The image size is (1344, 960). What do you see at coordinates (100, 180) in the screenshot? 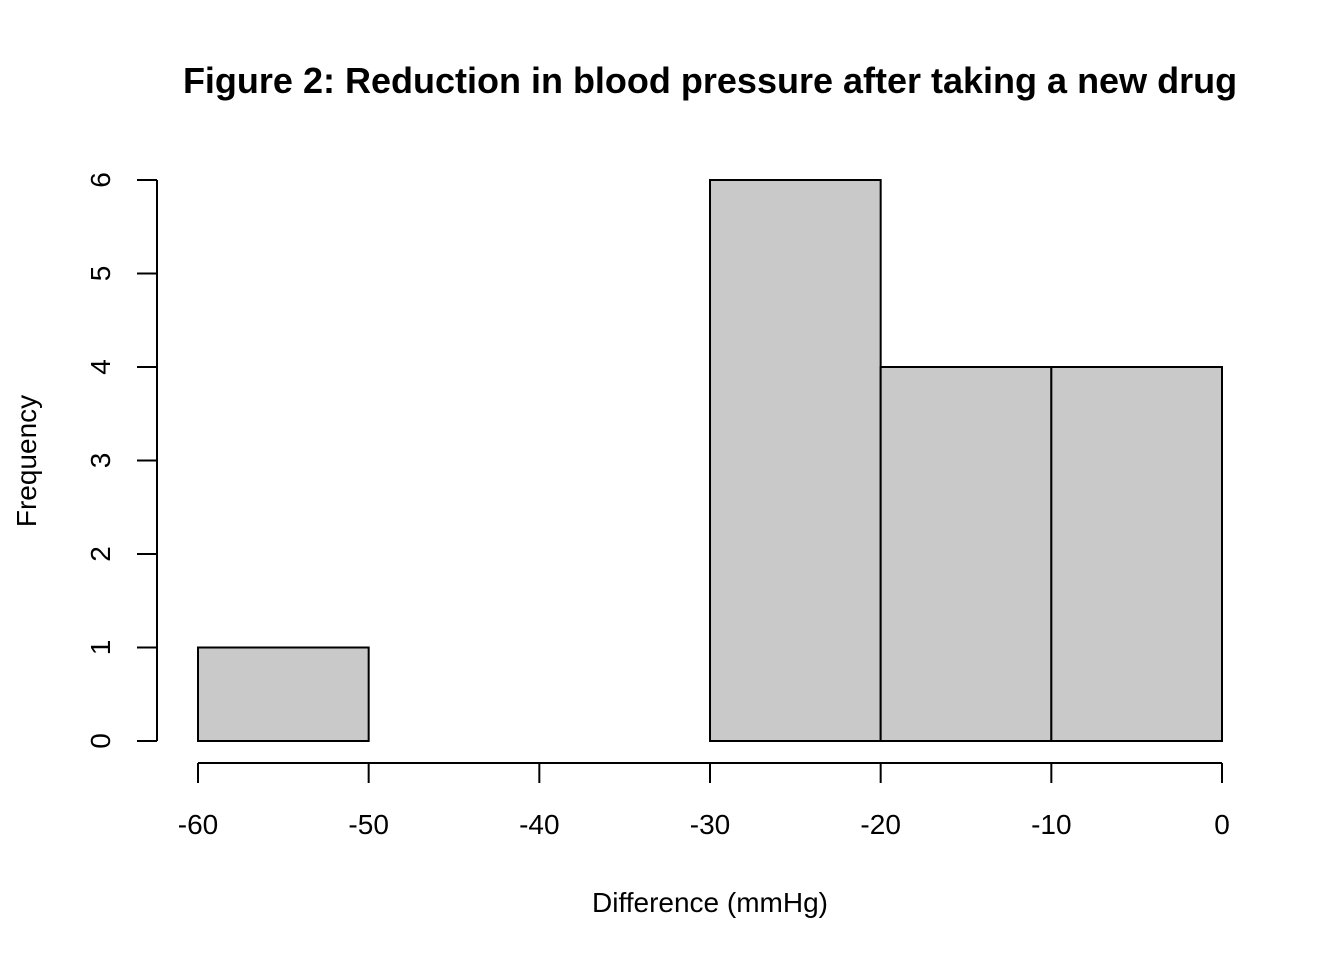
I see `y-tick-label: 6` at bounding box center [100, 180].